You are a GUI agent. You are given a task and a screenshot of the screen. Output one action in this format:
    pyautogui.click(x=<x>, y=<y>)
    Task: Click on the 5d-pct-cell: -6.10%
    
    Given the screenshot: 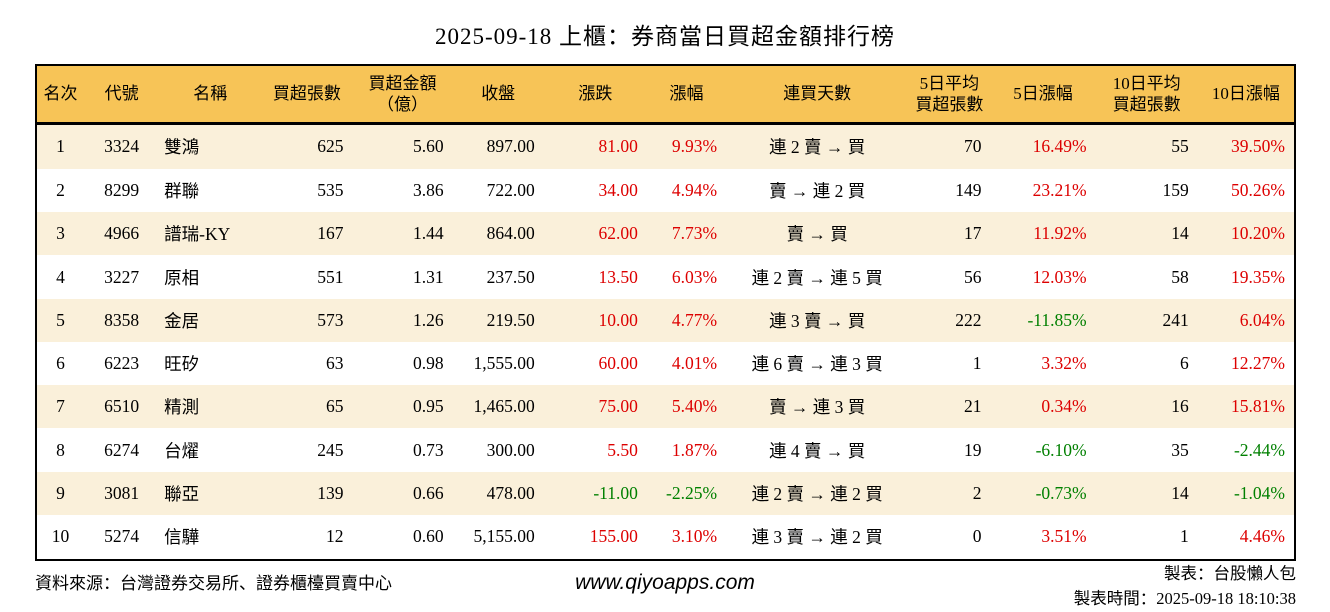 What is the action you would take?
    pyautogui.click(x=1061, y=449)
    